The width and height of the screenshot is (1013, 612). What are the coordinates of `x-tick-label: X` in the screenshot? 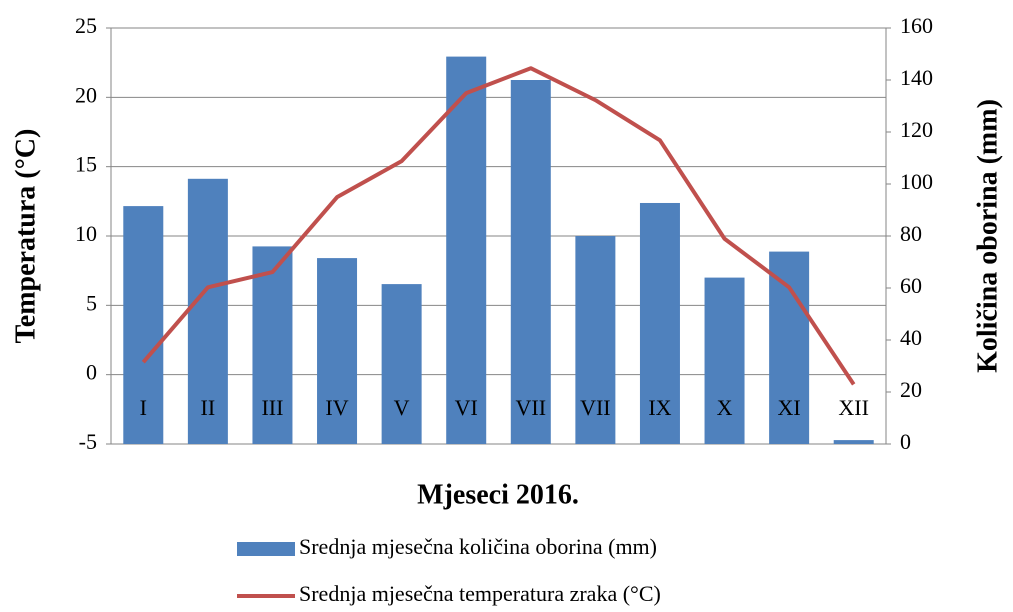 It's located at (725, 407).